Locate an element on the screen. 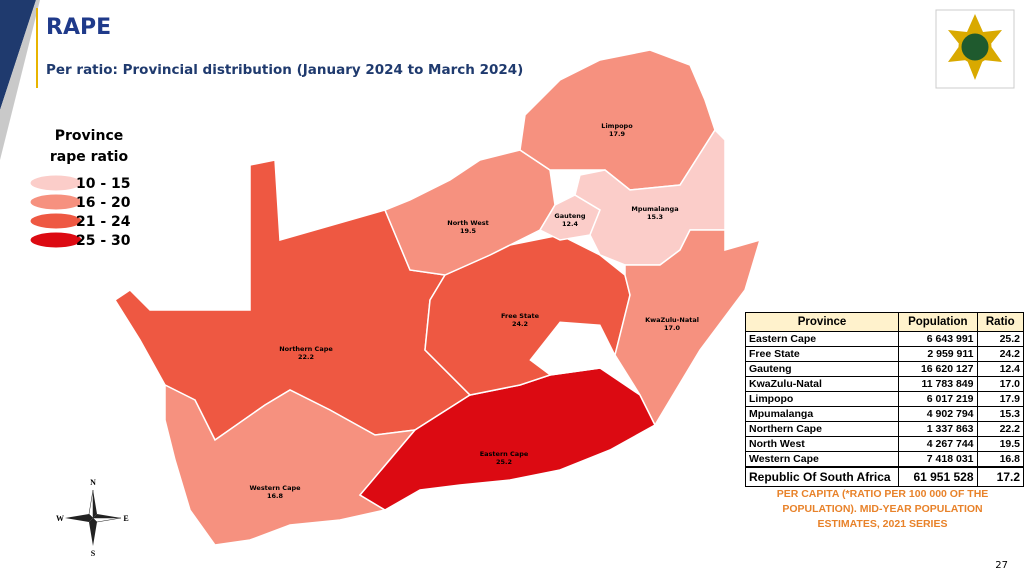 The image size is (1024, 576). table-cell: 17.0 is located at coordinates (1000, 384).